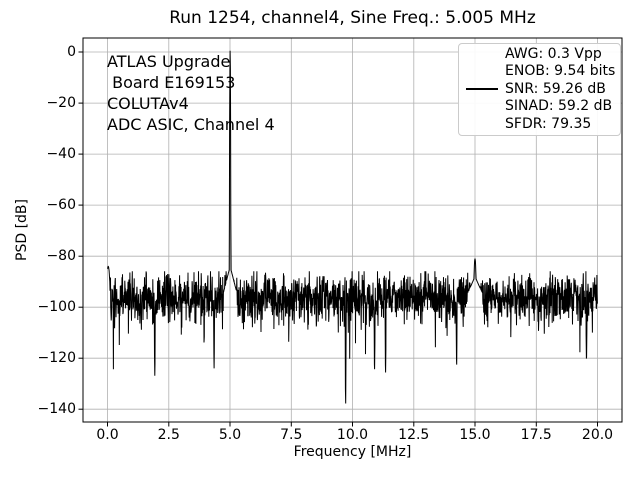 The image size is (640, 480). What do you see at coordinates (560, 71) in the screenshot?
I see `legend-entry: ENOB: 9.54 bits` at bounding box center [560, 71].